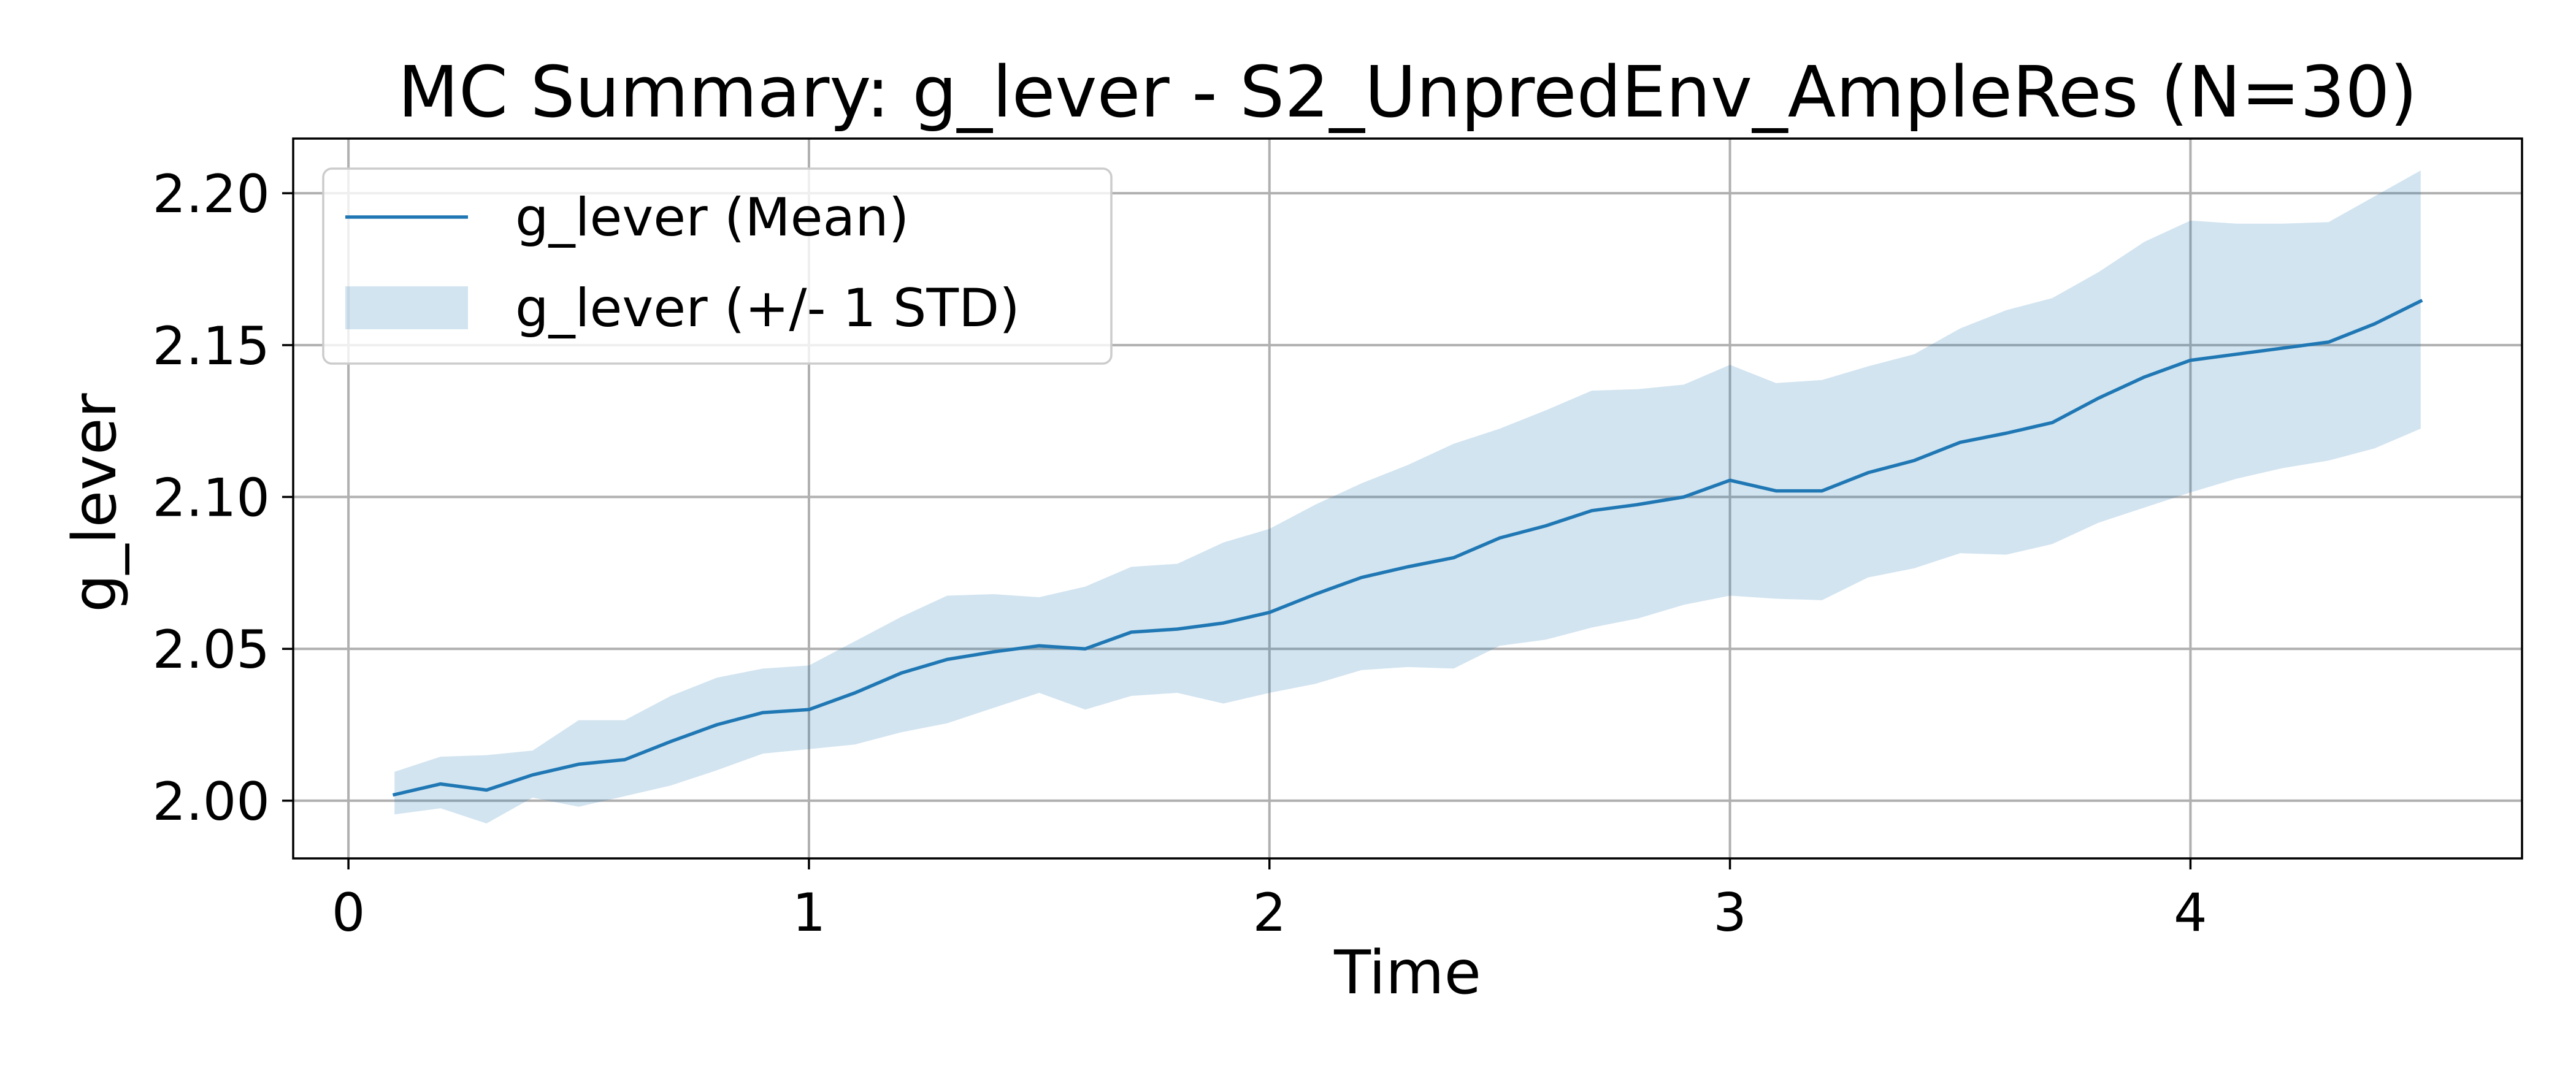 Image resolution: width=2576 pixels, height=1073 pixels. What do you see at coordinates (211, 802) in the screenshot?
I see `y-tick-label: 2.00` at bounding box center [211, 802].